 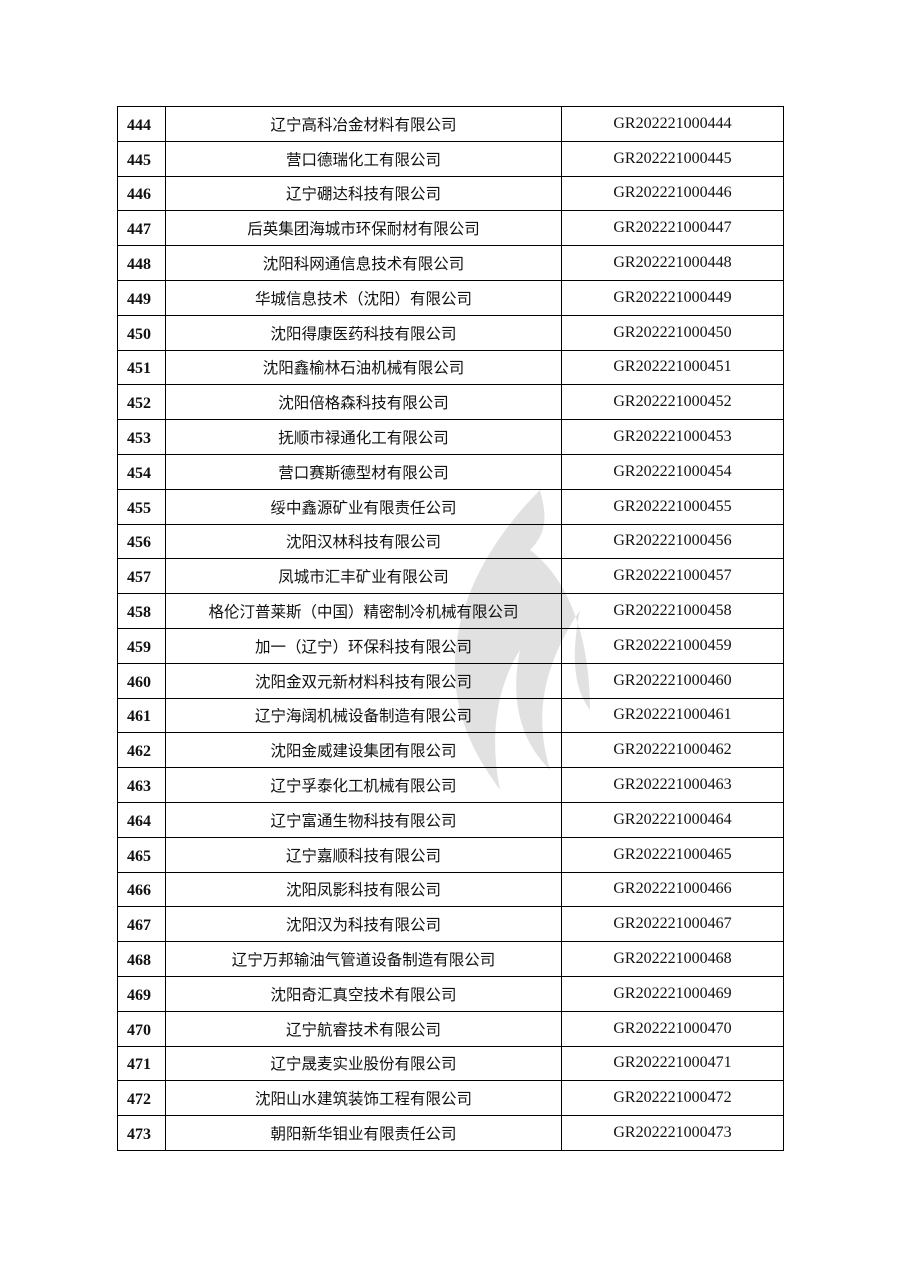 What do you see at coordinates (672, 750) in the screenshot?
I see `certificate-number: GR202221000462` at bounding box center [672, 750].